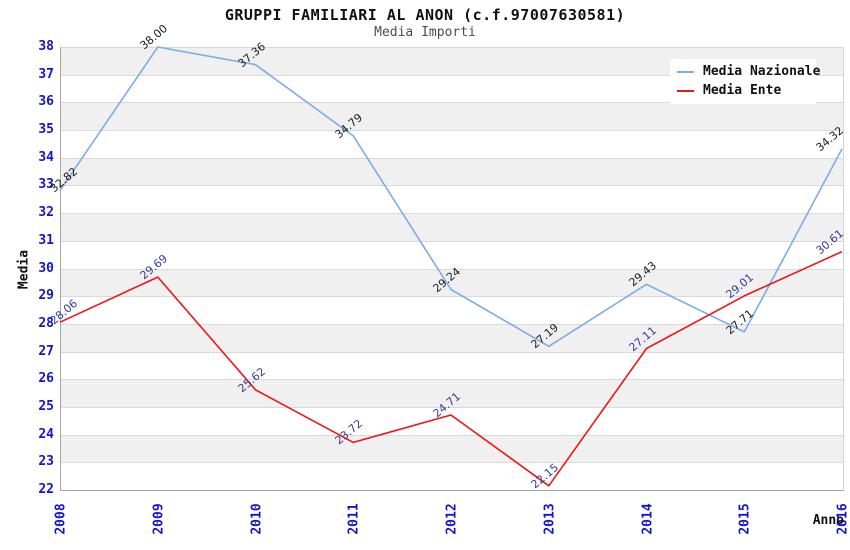 The image size is (850, 550). I want to click on y-tick-label: 38, so click(46, 46).